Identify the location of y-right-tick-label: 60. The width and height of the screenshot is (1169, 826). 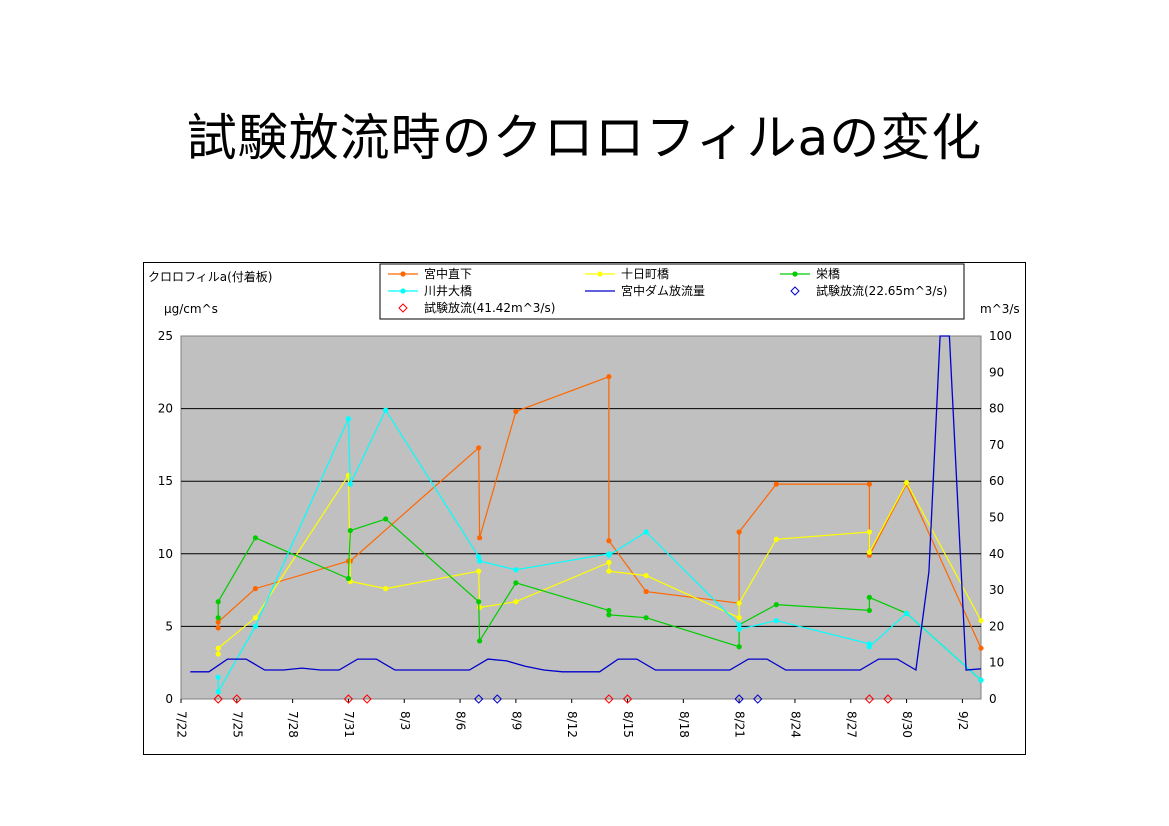
(996, 481).